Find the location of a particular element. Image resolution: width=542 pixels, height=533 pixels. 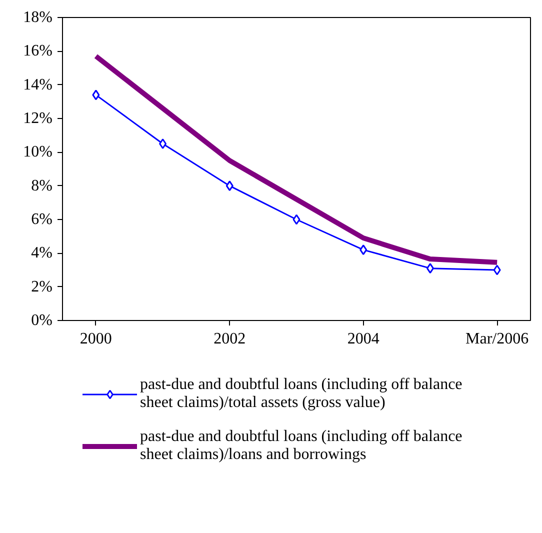

x-tick-label: Mar/2006 is located at coordinates (497, 339).